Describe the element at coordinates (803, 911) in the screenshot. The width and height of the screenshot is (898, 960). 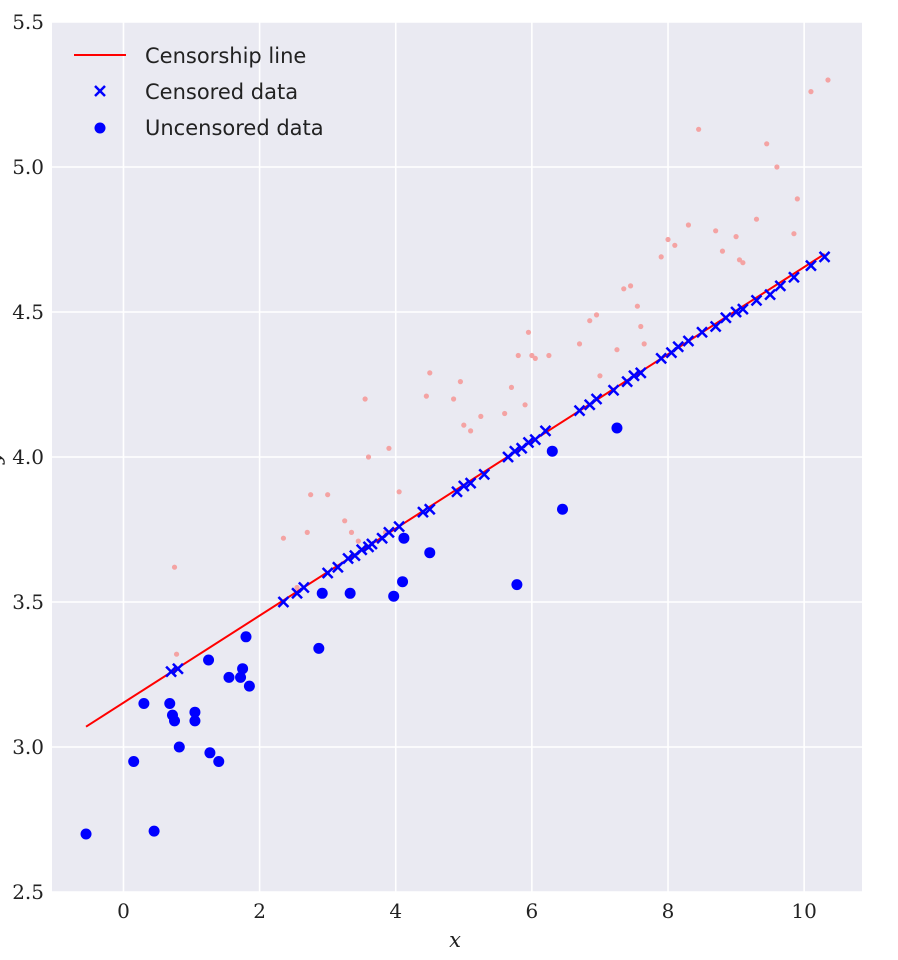
I see `x-tick-label: 10` at that location.